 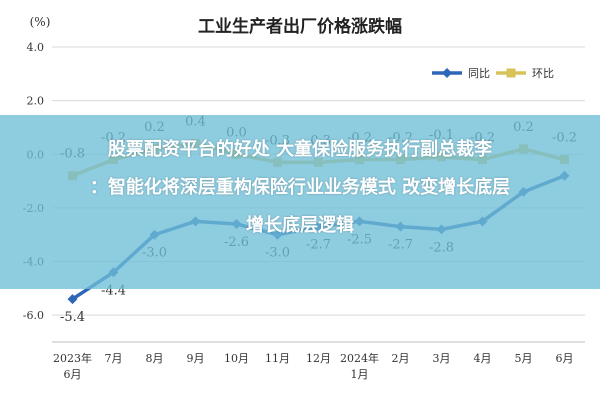 What do you see at coordinates (40, 22) in the screenshot?
I see `y-axis-unit: (%)` at bounding box center [40, 22].